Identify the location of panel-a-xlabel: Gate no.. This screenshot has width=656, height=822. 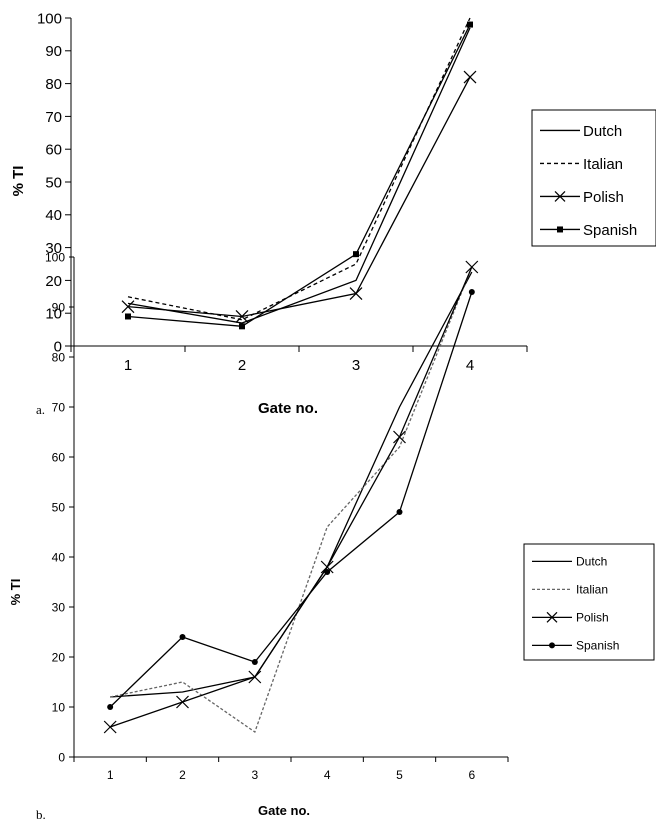
(288, 408).